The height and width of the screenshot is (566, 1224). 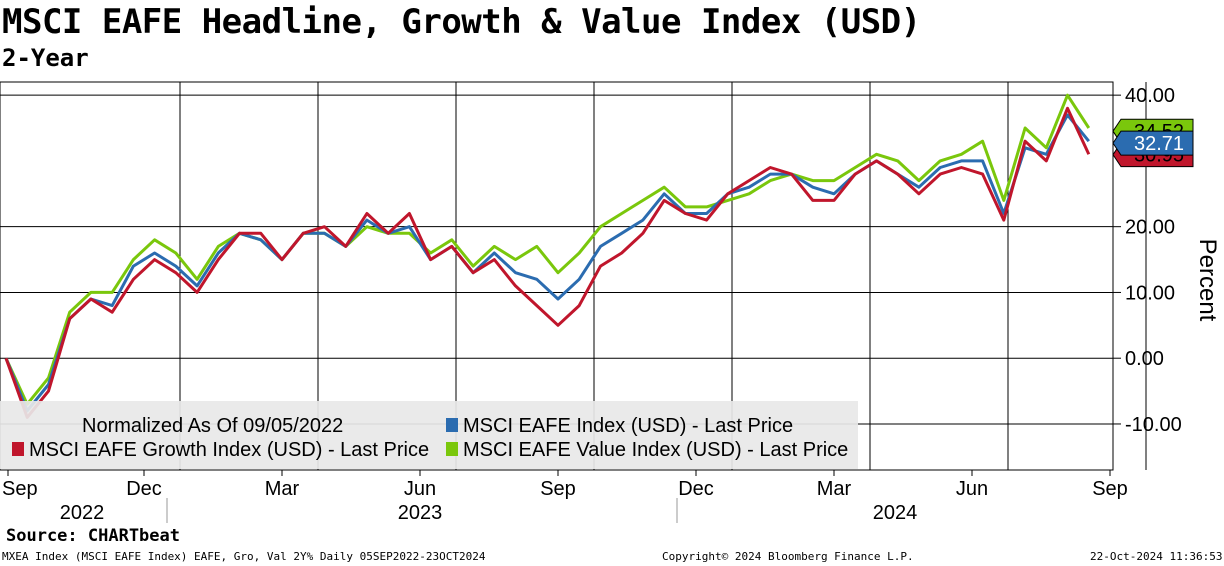 I want to click on last-price-tag-bg, so click(x=1153, y=143).